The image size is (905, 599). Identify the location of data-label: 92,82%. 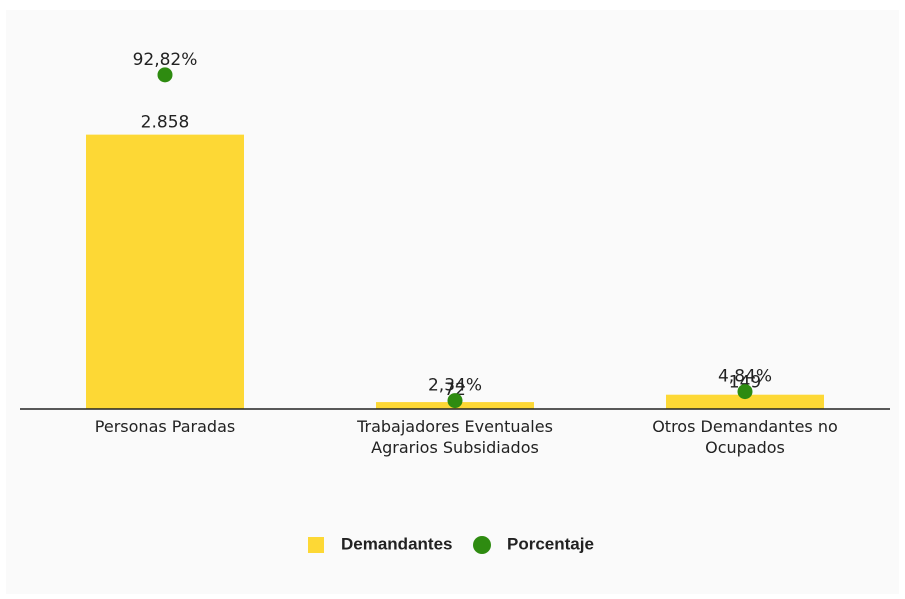
(165, 60).